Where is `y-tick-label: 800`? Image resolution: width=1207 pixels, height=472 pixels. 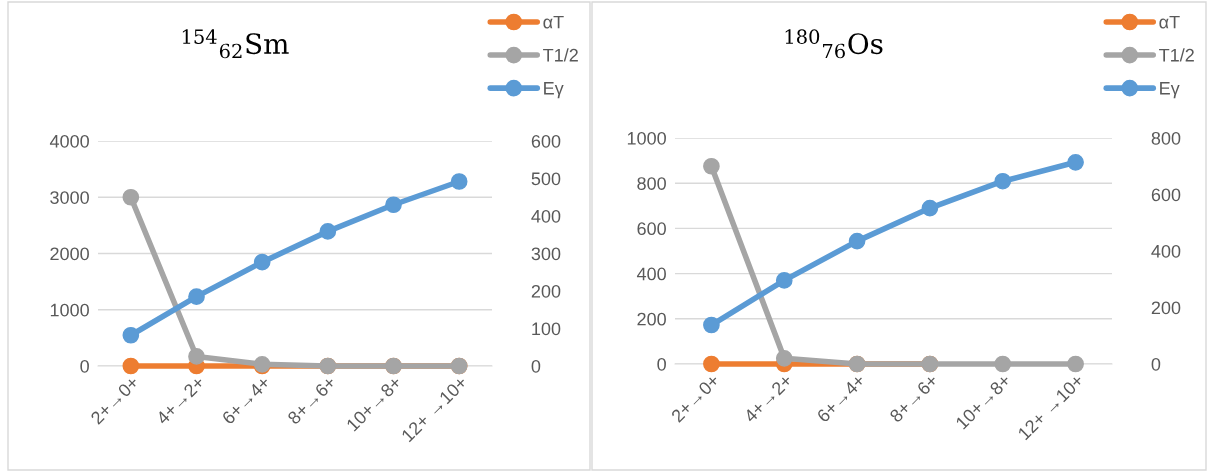 y-tick-label: 800 is located at coordinates (651, 183).